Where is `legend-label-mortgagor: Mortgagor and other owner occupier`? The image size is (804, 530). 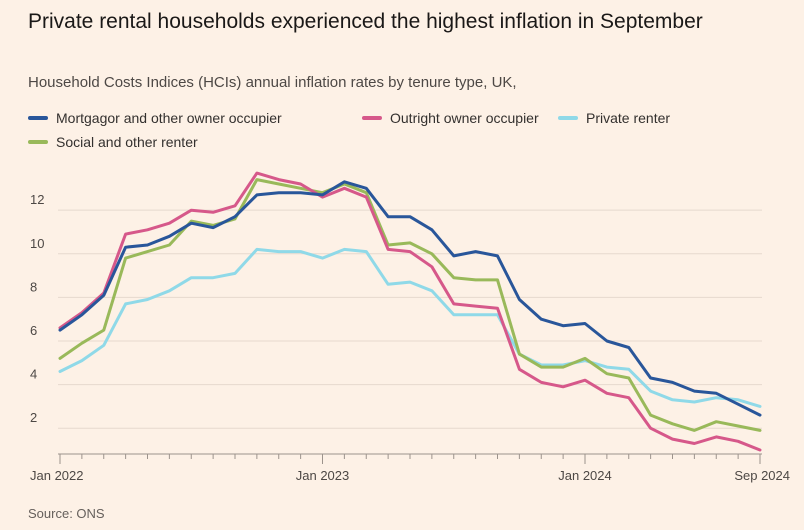 legend-label-mortgagor: Mortgagor and other owner occupier is located at coordinates (169, 118).